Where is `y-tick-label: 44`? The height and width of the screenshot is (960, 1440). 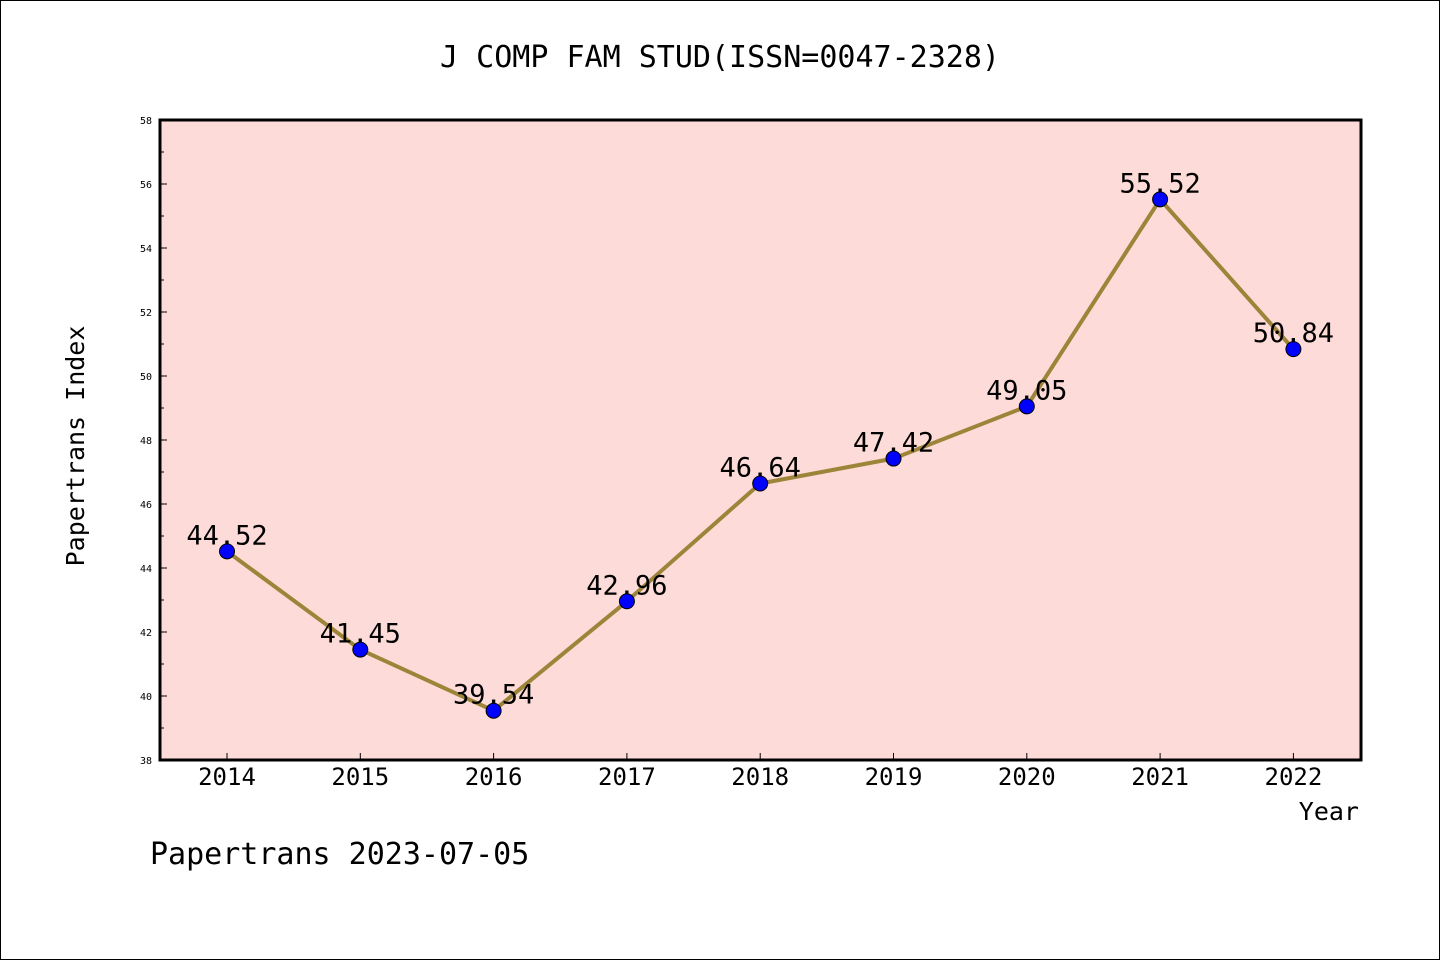
y-tick-label: 44 is located at coordinates (146, 569).